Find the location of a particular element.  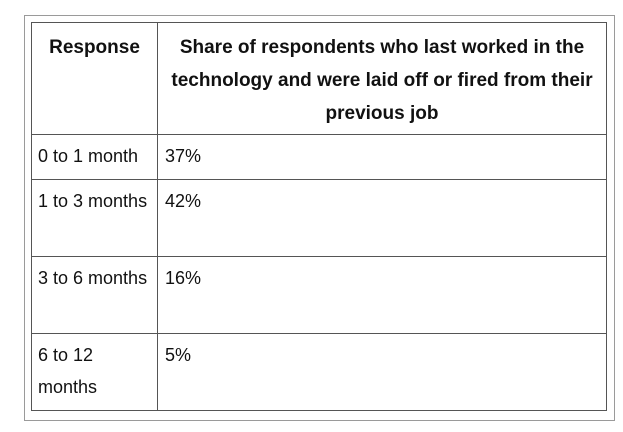

response-cell: 0 to 1 month is located at coordinates (94, 157).